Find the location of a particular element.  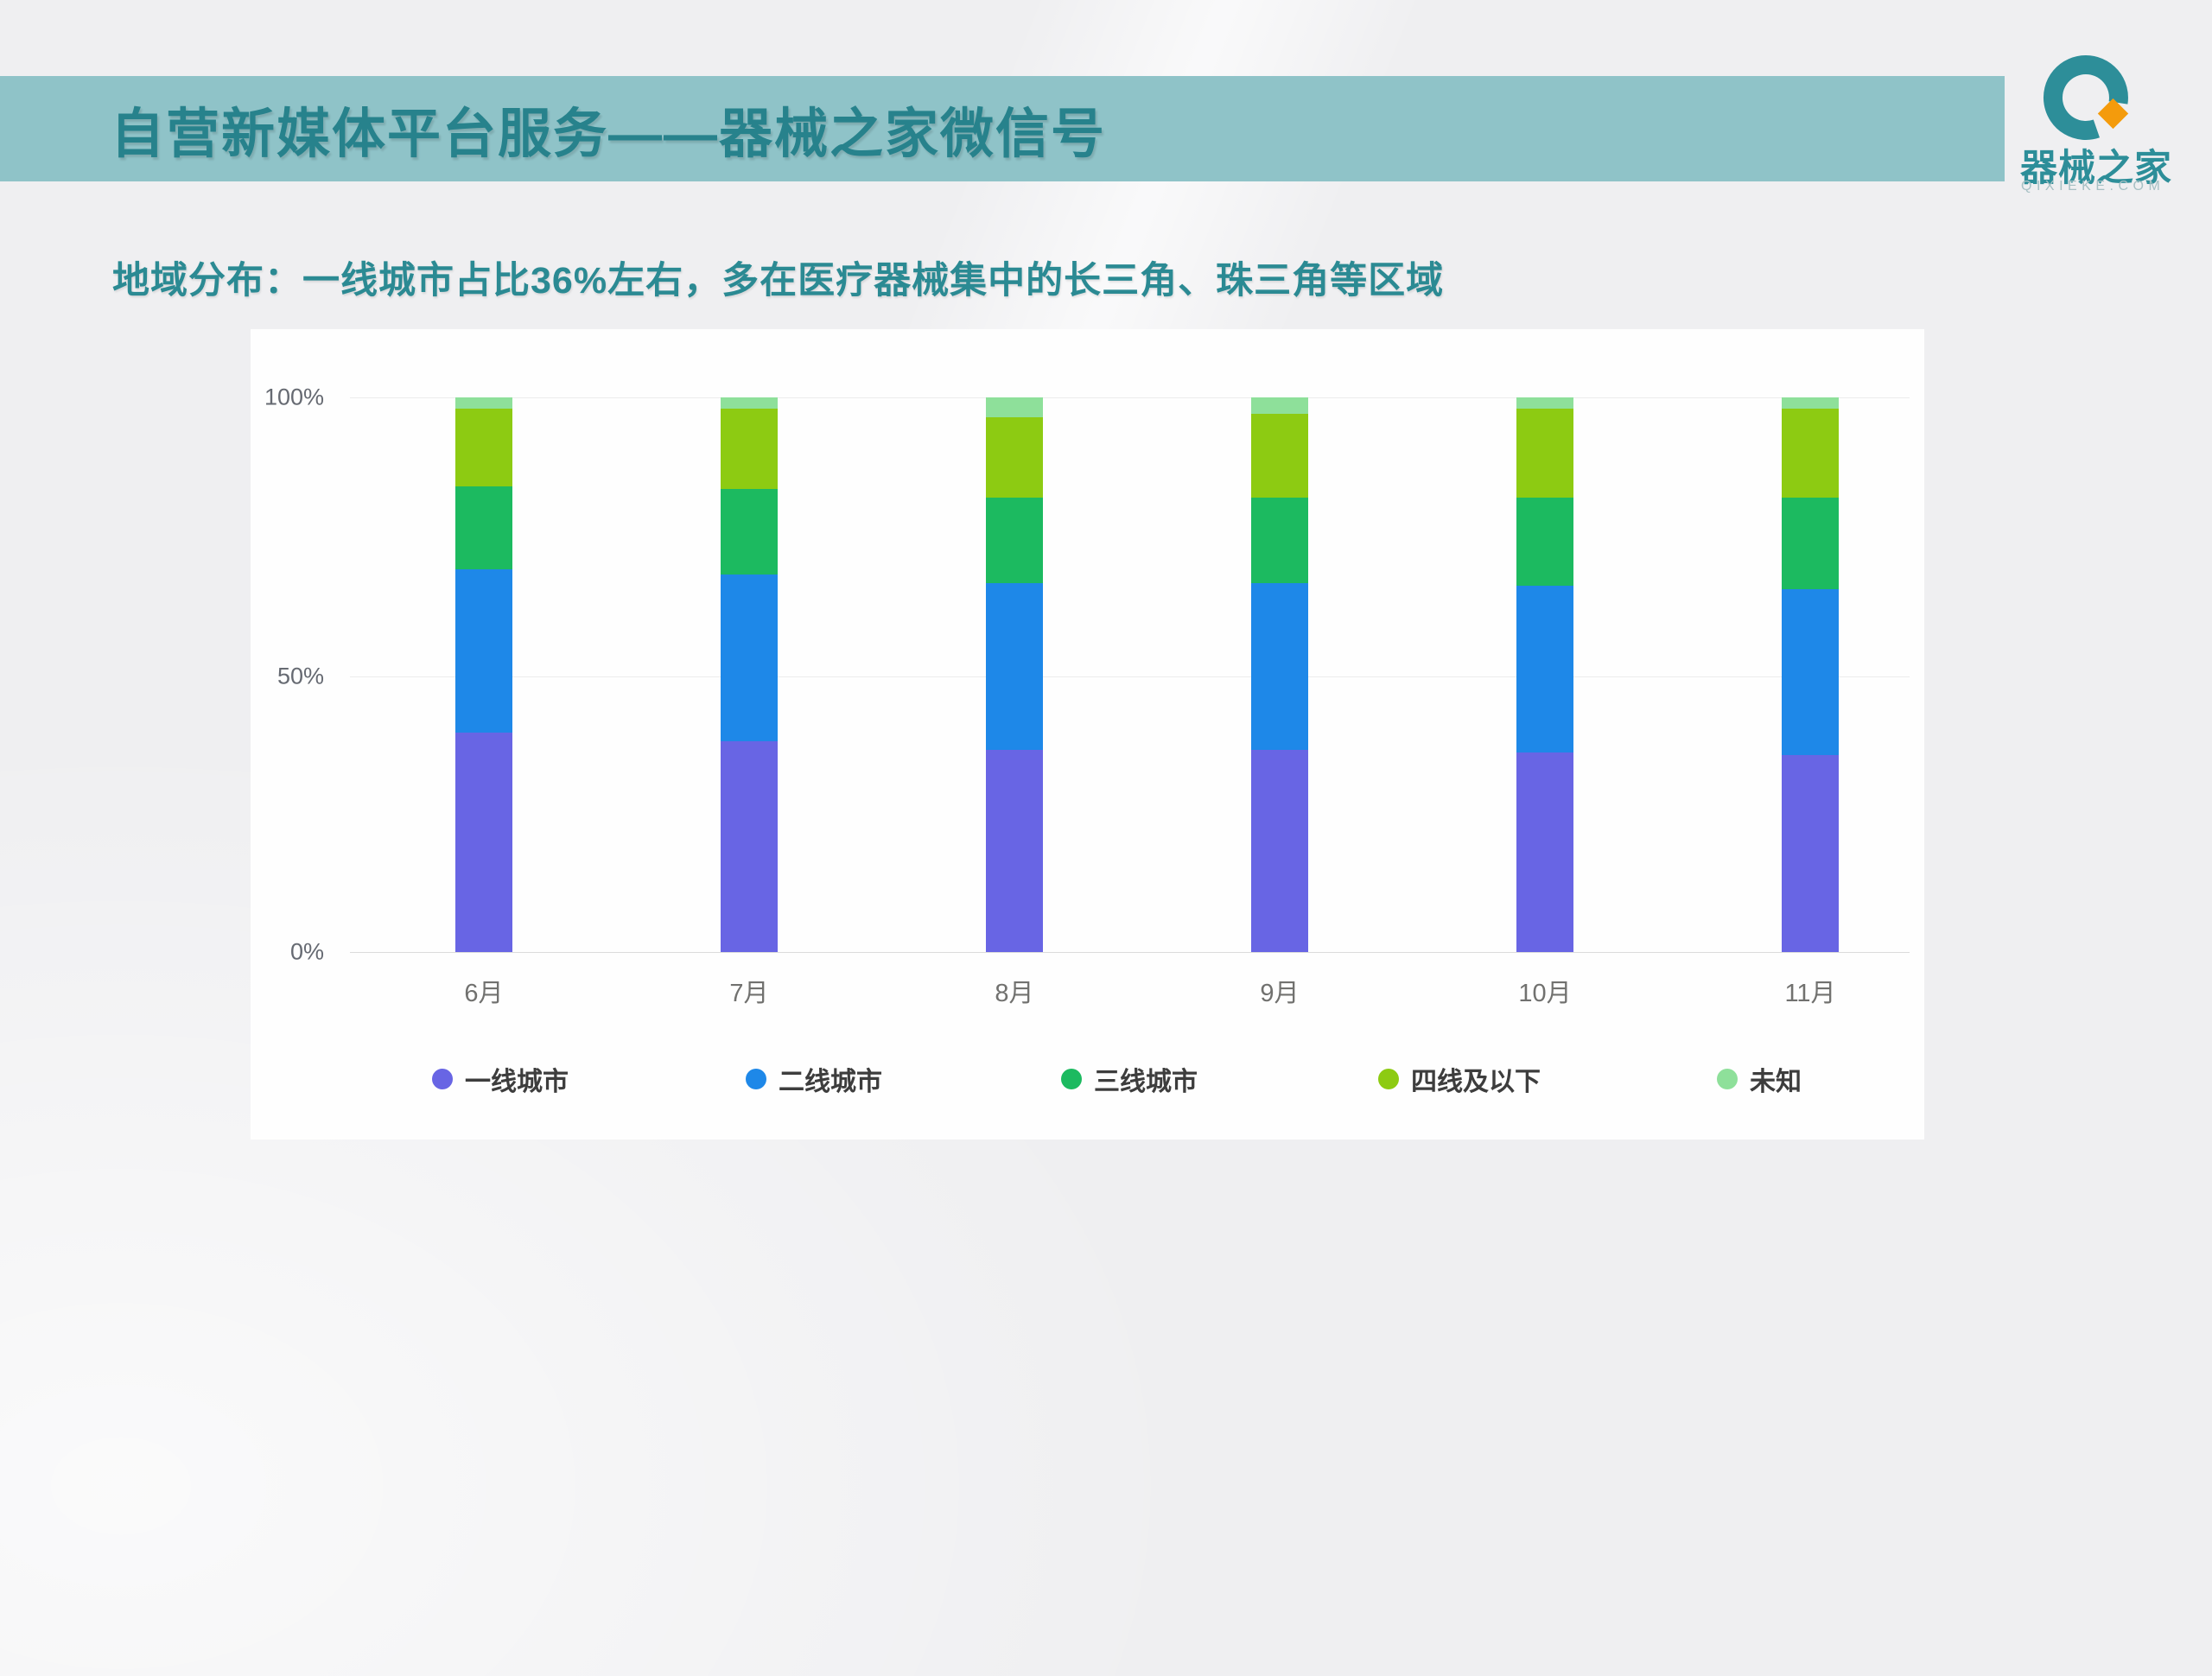

legend-item-未知: 未知 is located at coordinates (1759, 1080).